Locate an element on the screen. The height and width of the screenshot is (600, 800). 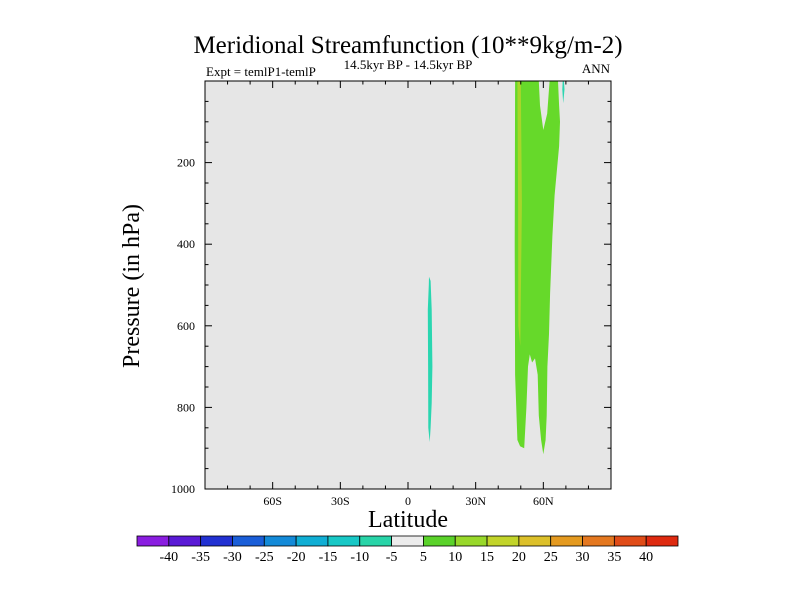
colorbar-label: 25 is located at coordinates (551, 557).